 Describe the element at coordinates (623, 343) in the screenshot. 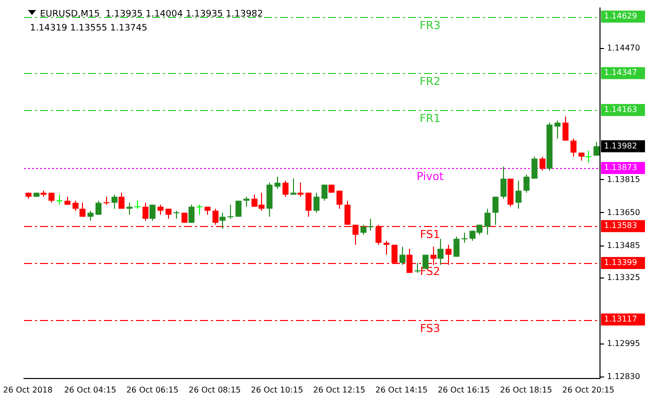

I see `y-tick-label: 1.12995` at that location.